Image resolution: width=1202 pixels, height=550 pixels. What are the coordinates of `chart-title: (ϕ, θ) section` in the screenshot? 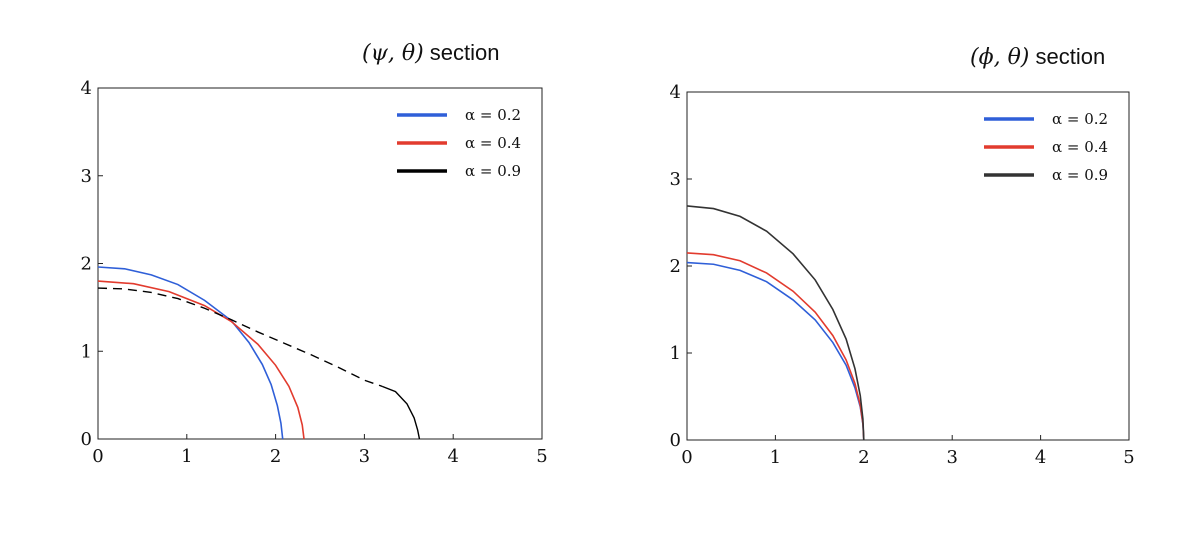 It's located at (1037, 57).